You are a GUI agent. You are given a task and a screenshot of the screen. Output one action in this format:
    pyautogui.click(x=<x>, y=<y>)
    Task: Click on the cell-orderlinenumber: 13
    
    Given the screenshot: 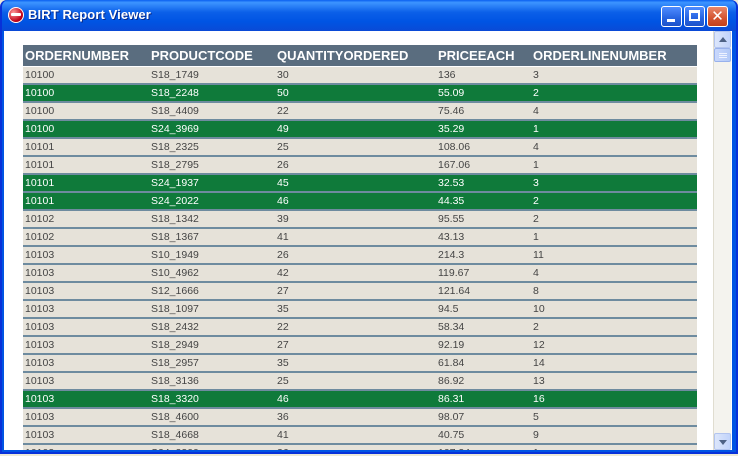 What is the action you would take?
    pyautogui.click(x=614, y=381)
    